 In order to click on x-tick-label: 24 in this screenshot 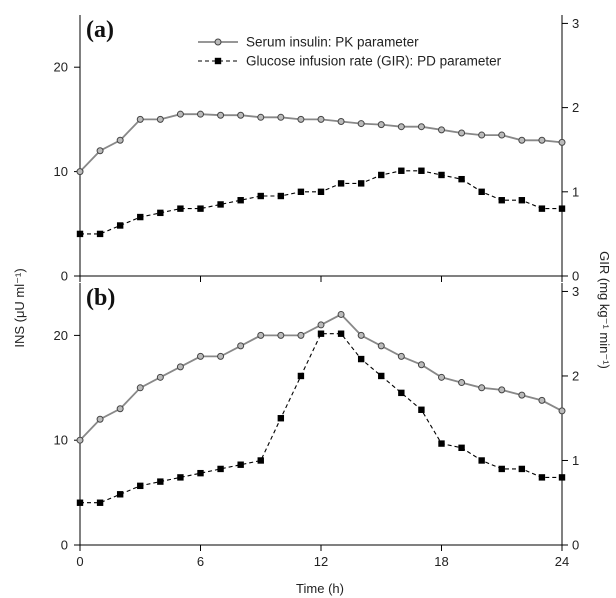, I will do `click(562, 561)`.